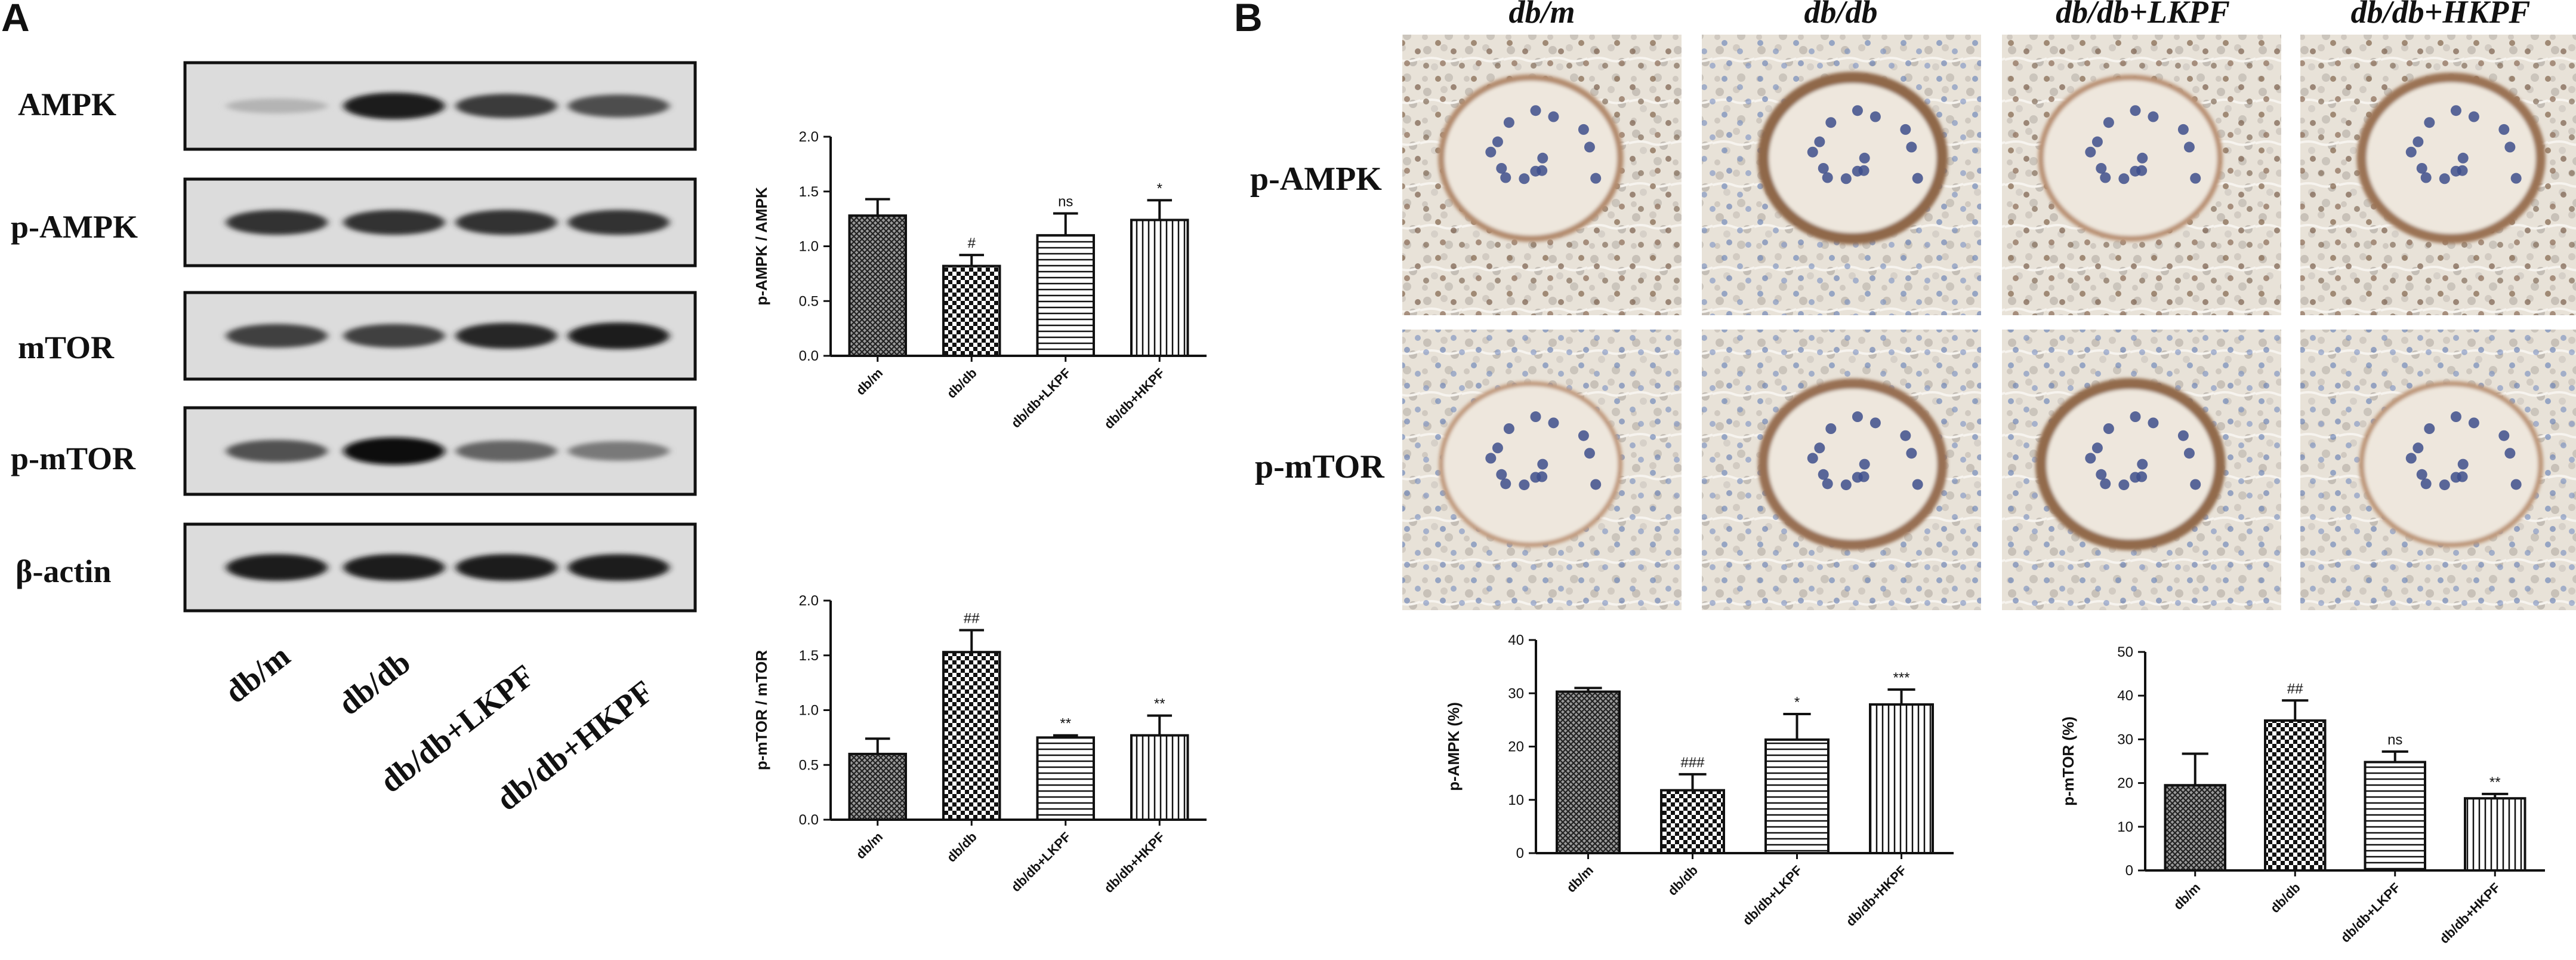 The image size is (2576, 960). What do you see at coordinates (809, 192) in the screenshot?
I see `y-tick-label: 1.5` at bounding box center [809, 192].